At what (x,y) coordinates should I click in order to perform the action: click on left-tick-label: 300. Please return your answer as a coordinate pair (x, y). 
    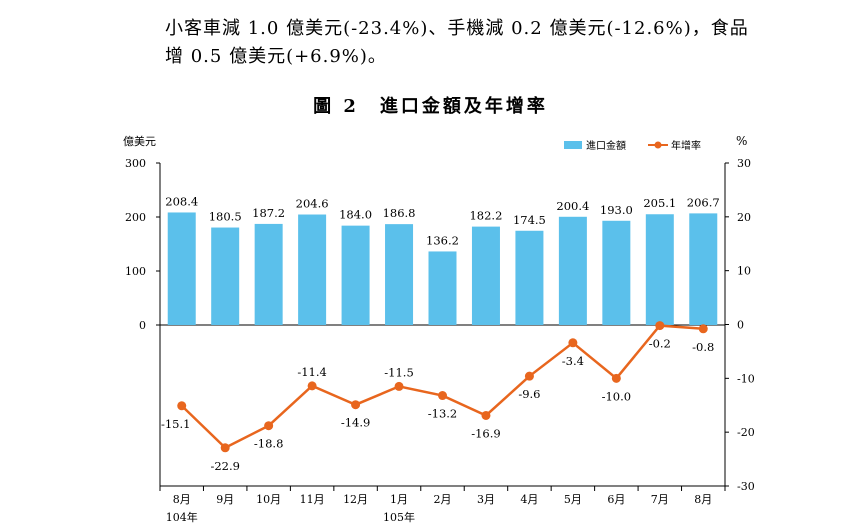
    Looking at the image, I should click on (135, 163).